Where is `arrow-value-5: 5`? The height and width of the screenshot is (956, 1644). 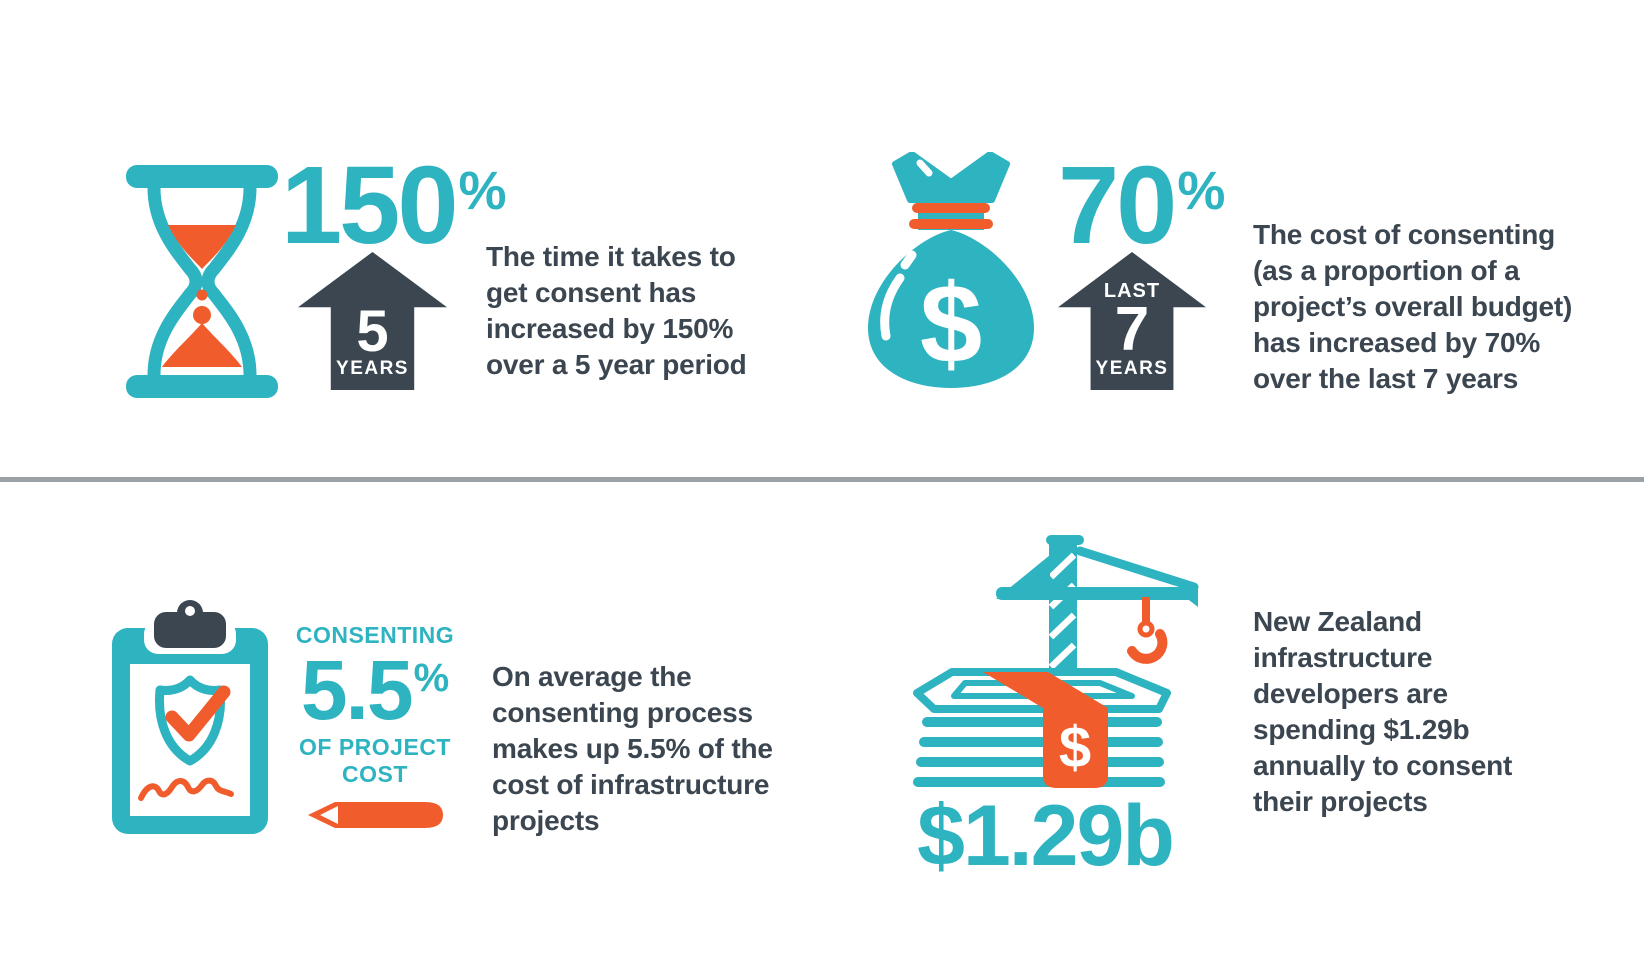
arrow-value-5: 5 is located at coordinates (372, 331).